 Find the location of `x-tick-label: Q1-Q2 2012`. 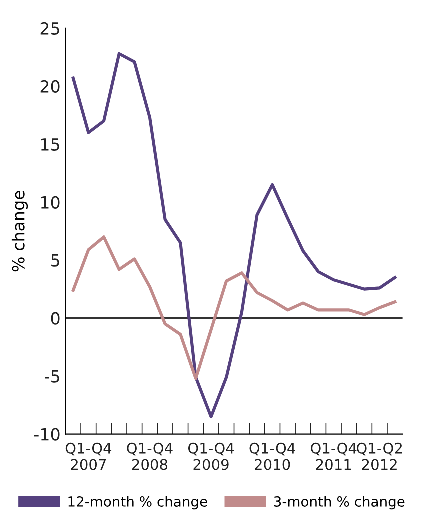

x-tick-label: Q1-Q2 2012 is located at coordinates (379, 456).